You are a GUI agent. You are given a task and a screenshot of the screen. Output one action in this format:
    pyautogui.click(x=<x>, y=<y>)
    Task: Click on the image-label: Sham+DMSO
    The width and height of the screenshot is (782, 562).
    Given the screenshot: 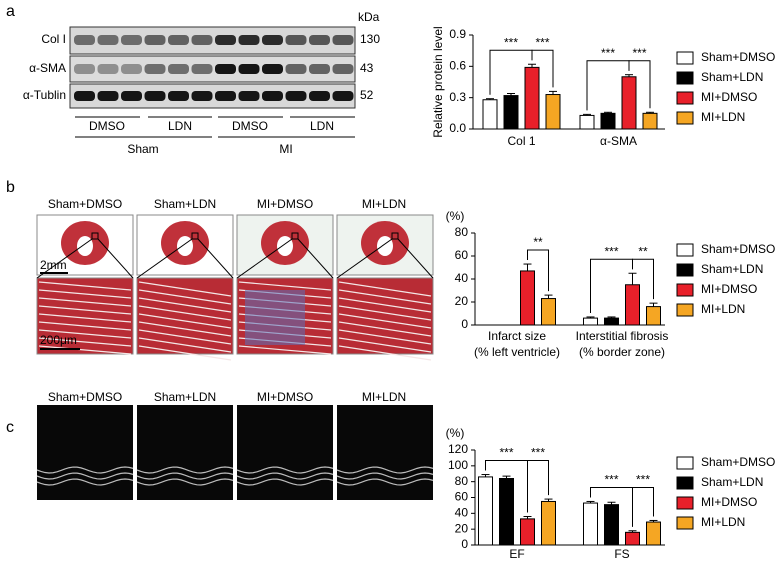 What is the action you would take?
    pyautogui.click(x=85, y=397)
    